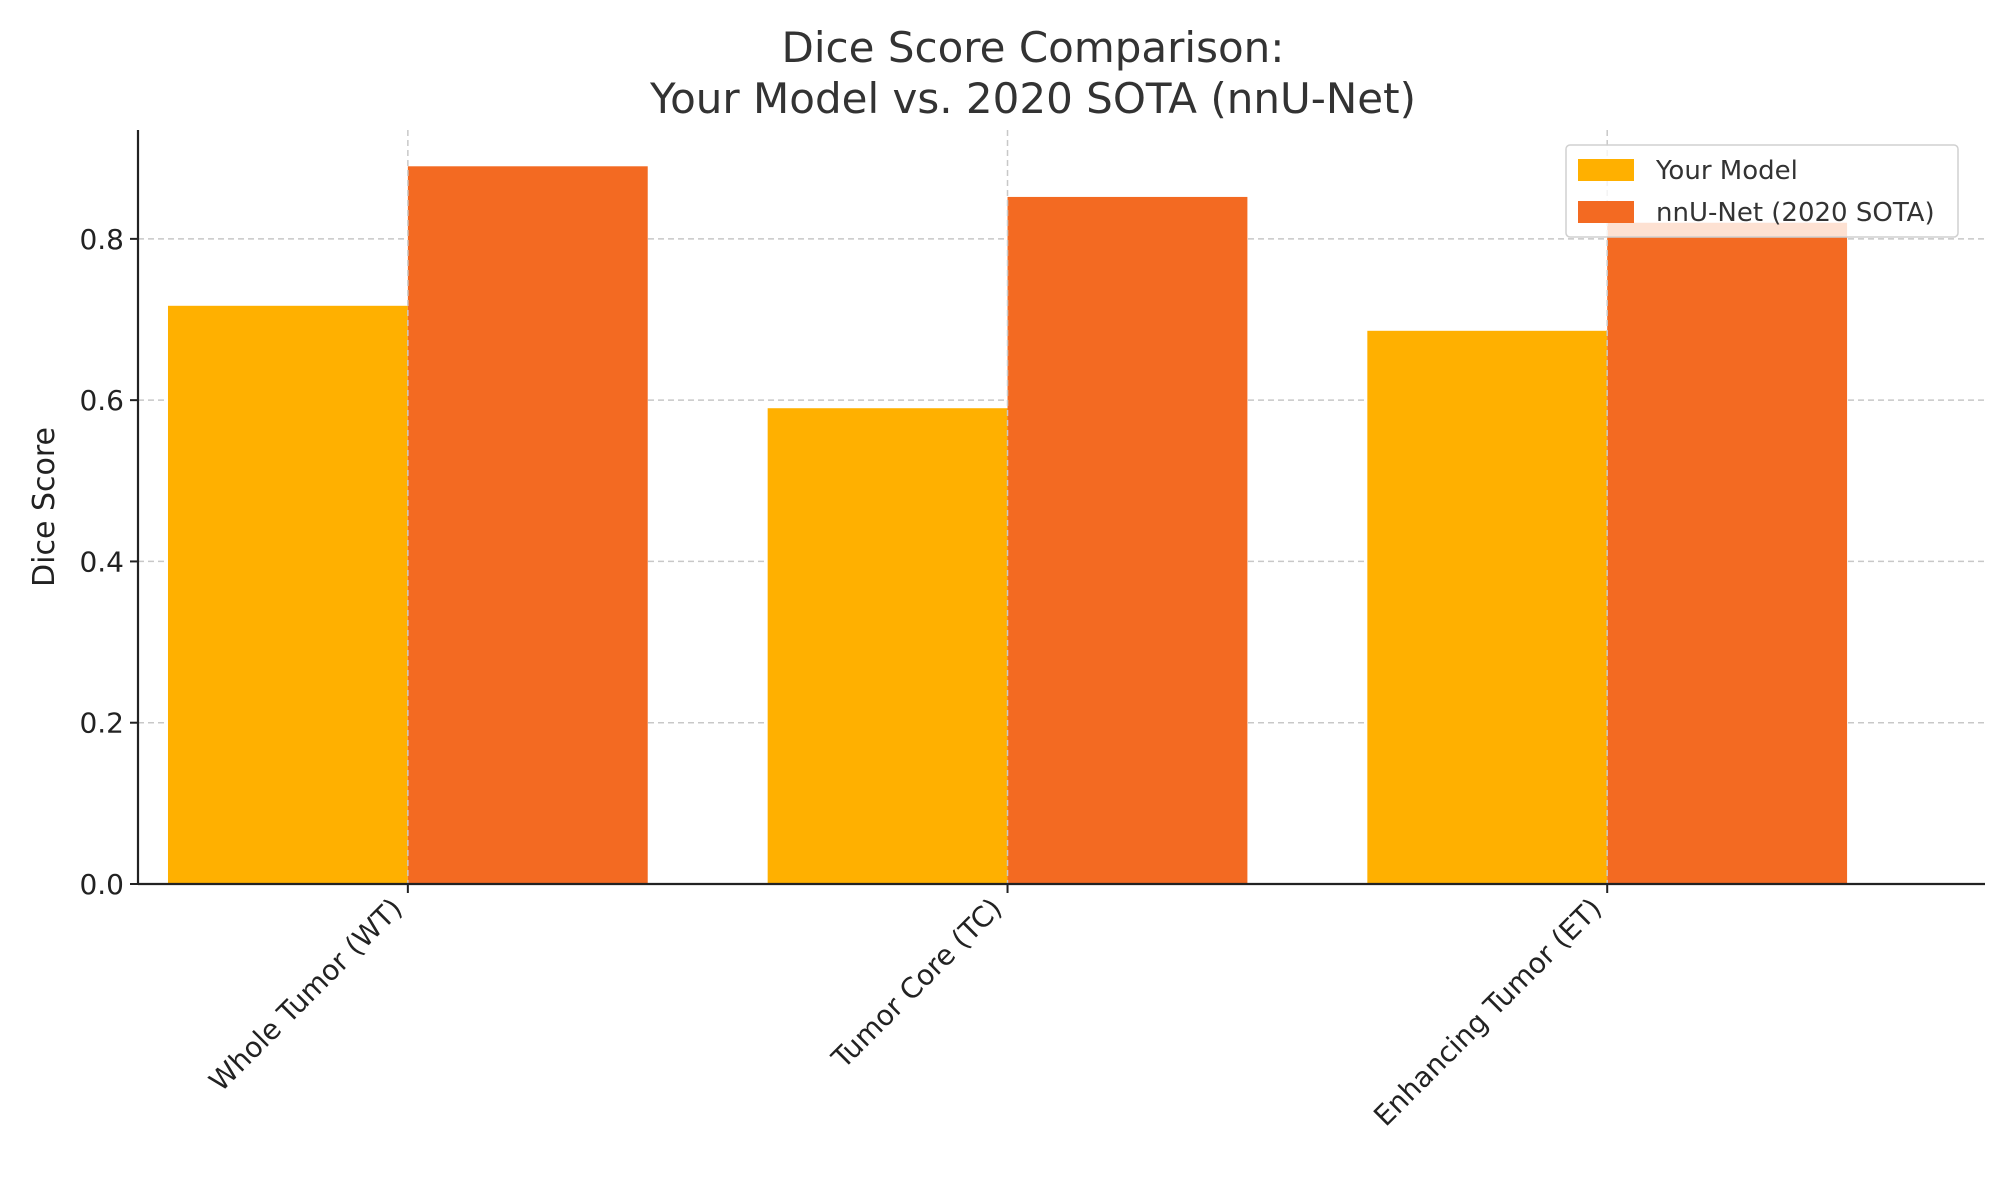  I want to click on legend-box, so click(1762, 191).